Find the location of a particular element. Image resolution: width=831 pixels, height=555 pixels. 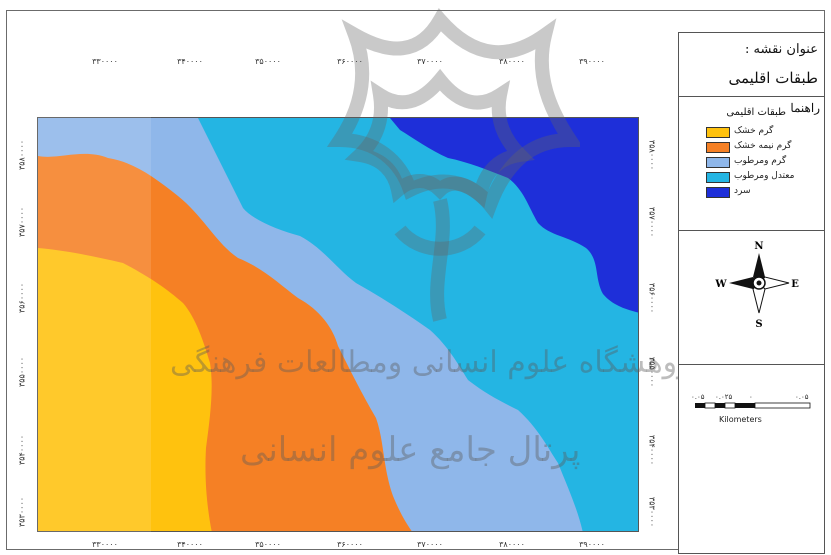

north-arrow-icon: N S E W is located at coordinates (756, 285).